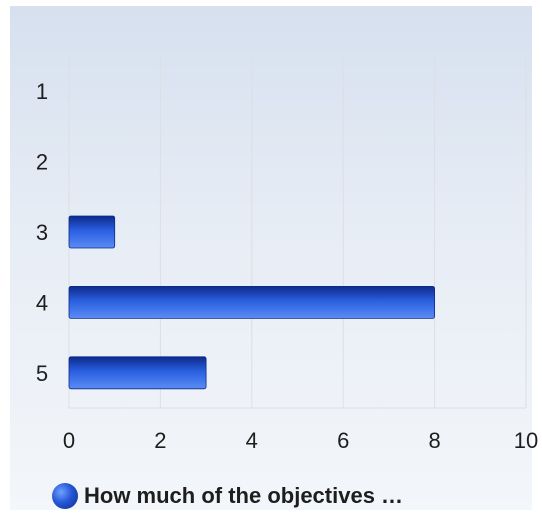  Describe the element at coordinates (434, 440) in the screenshot. I see `x-tick-label-8: 8` at that location.